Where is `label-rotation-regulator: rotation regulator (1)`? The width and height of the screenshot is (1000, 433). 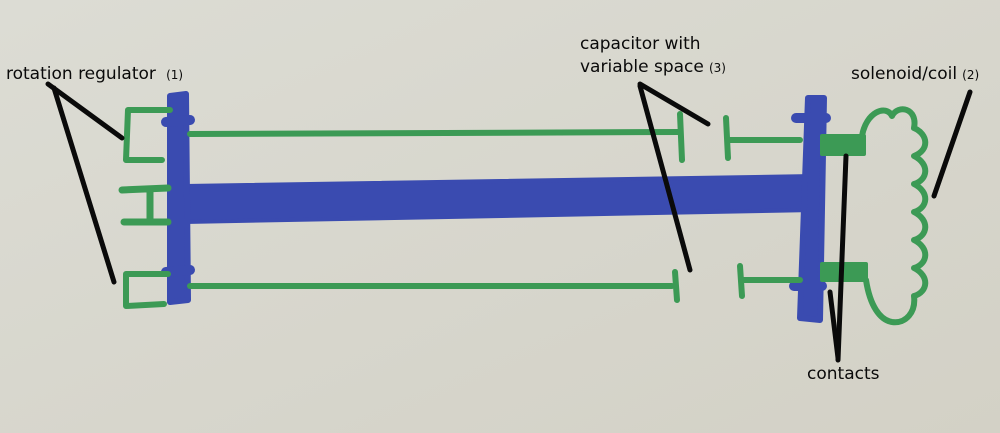
label-rotation-regulator: rotation regulator (1) is located at coordinates (94, 74).